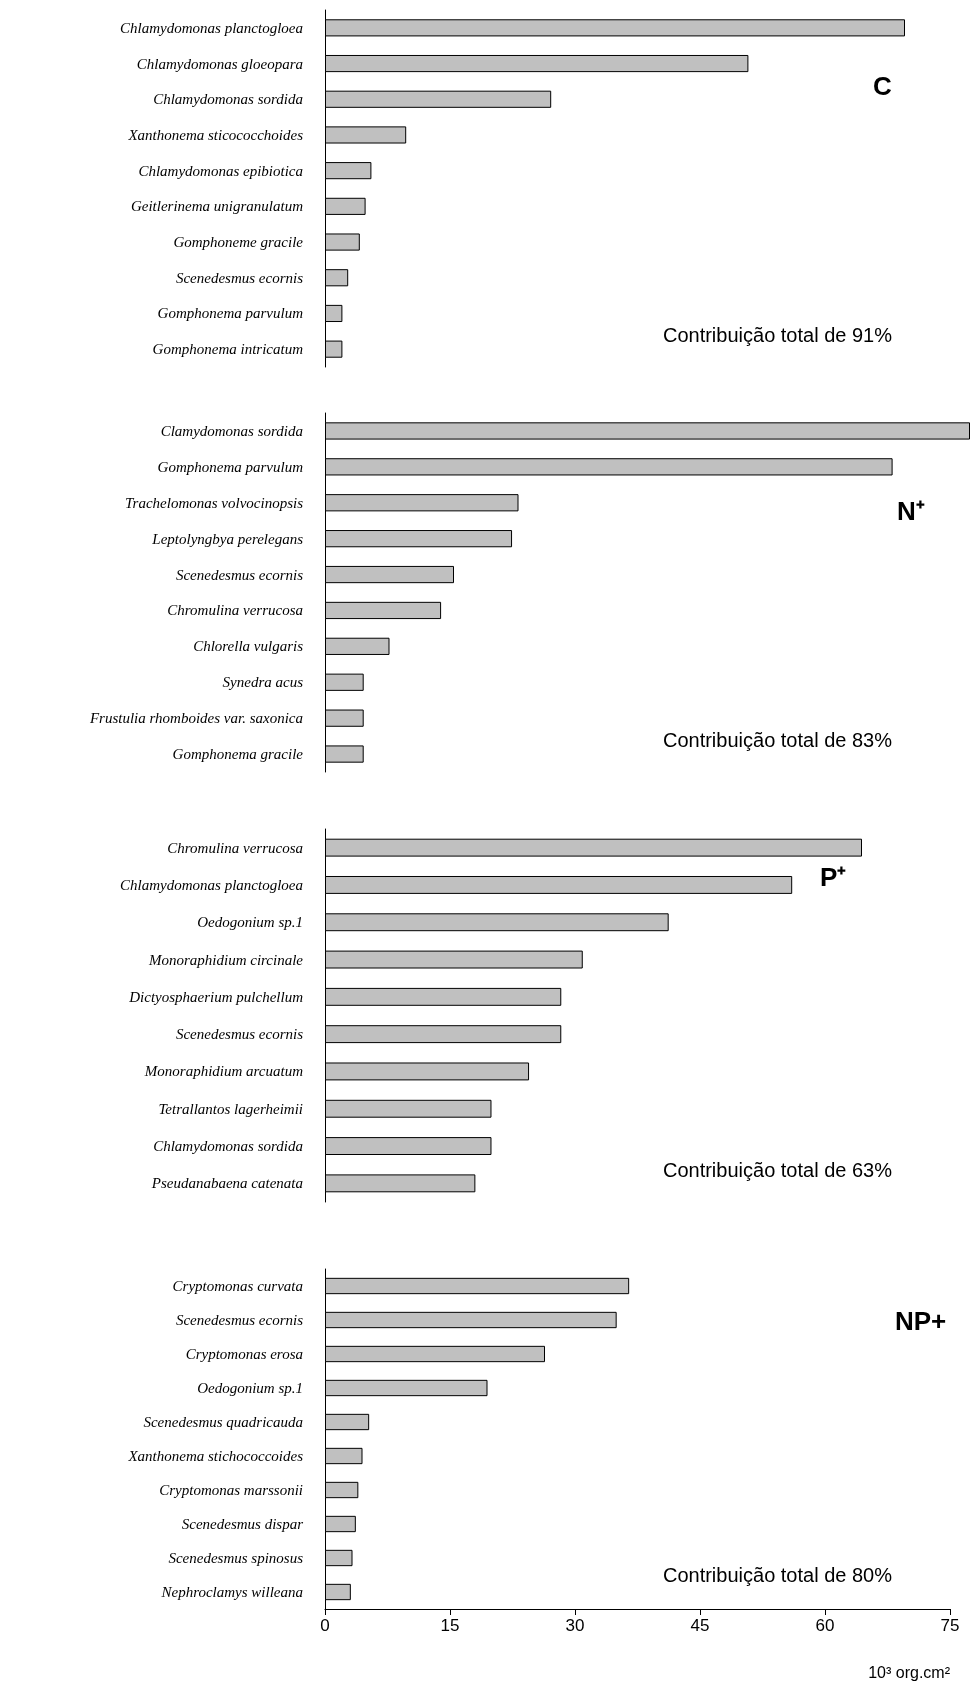 This screenshot has height=1690, width=972. Describe the element at coordinates (226, 1183) in the screenshot. I see `y-tick-label: Pseudanabaena catenata` at that location.